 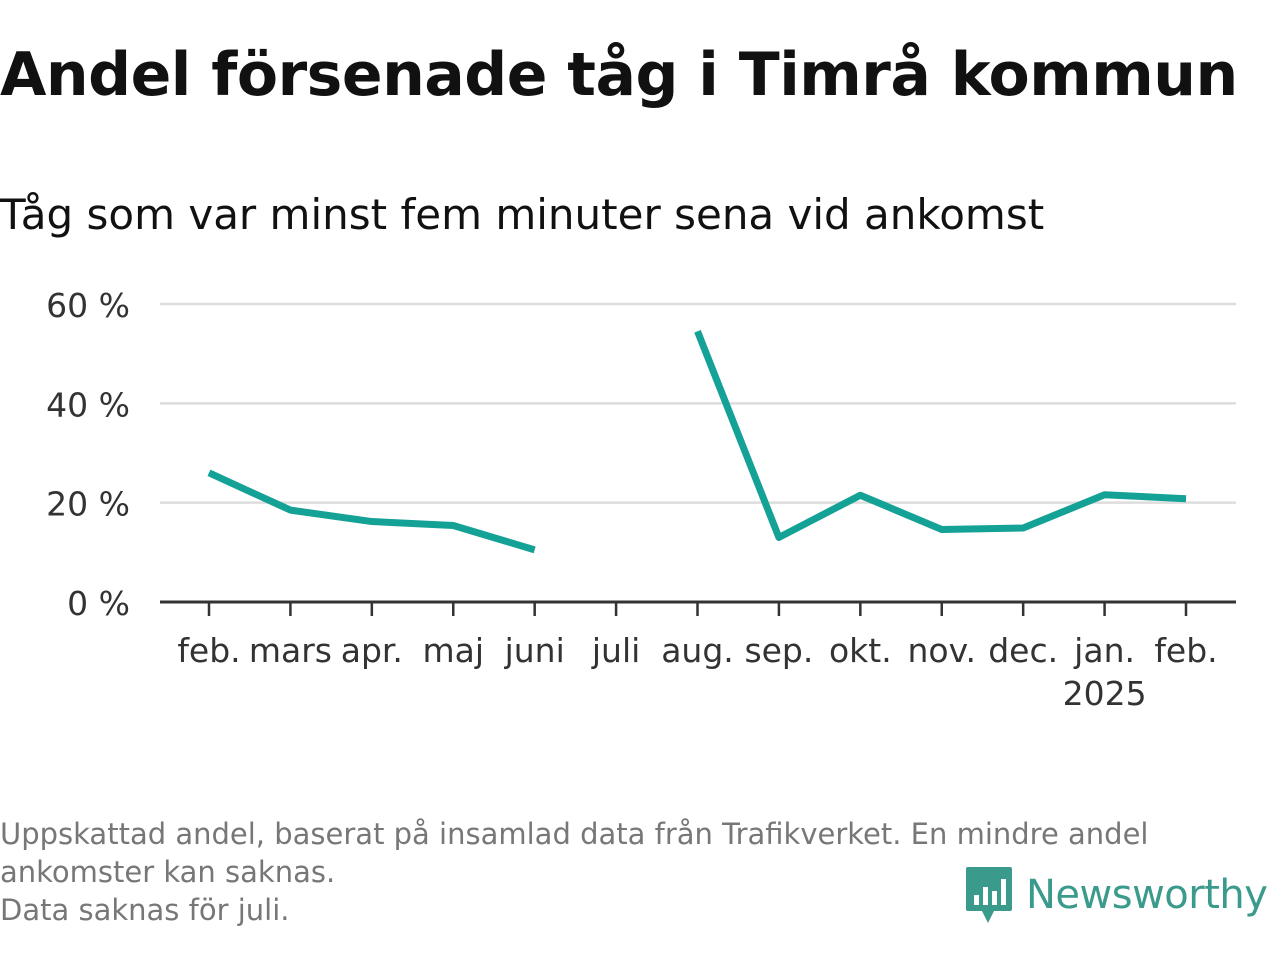 What do you see at coordinates (860, 650) in the screenshot?
I see `x-tick-label: okt.` at bounding box center [860, 650].